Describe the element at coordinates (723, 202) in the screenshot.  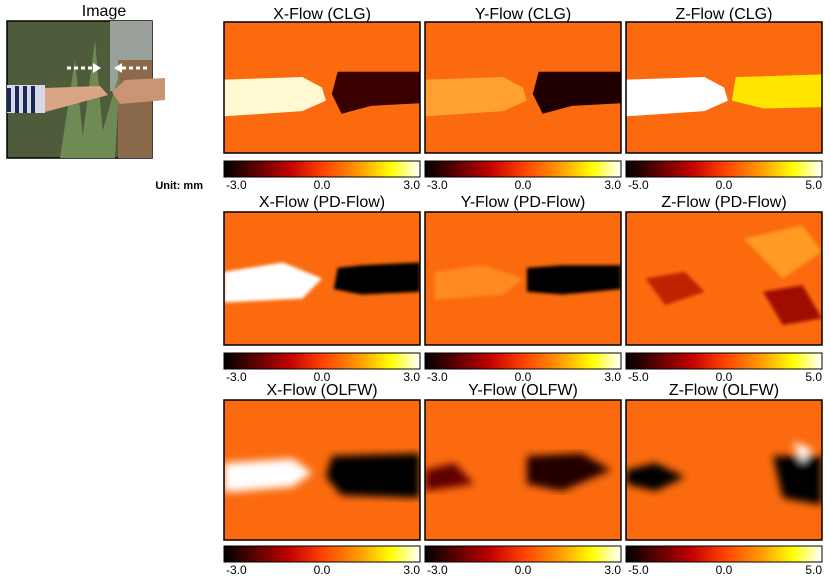
I see `panel-title: Z-Flow (PD-Flow)` at that location.